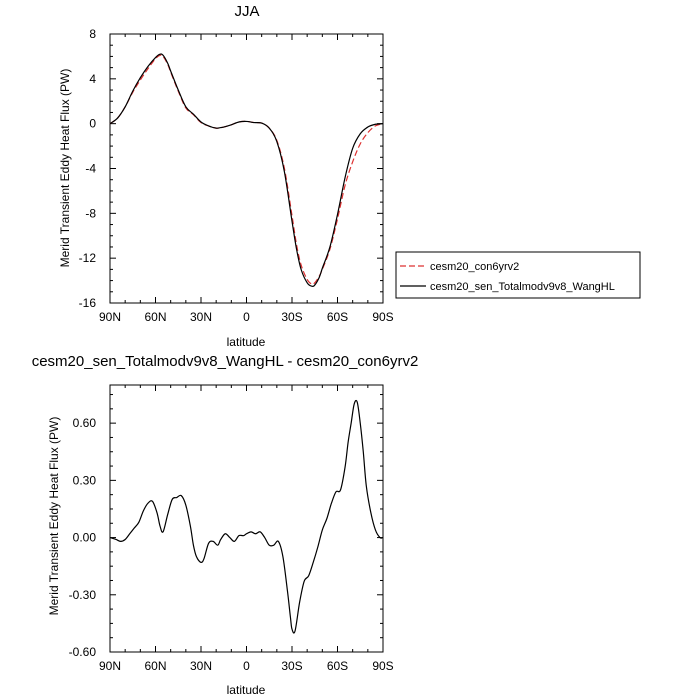 This screenshot has height=700, width=700. Describe the element at coordinates (110, 666) in the screenshot. I see `bottom-x-tick-label: 90N` at that location.